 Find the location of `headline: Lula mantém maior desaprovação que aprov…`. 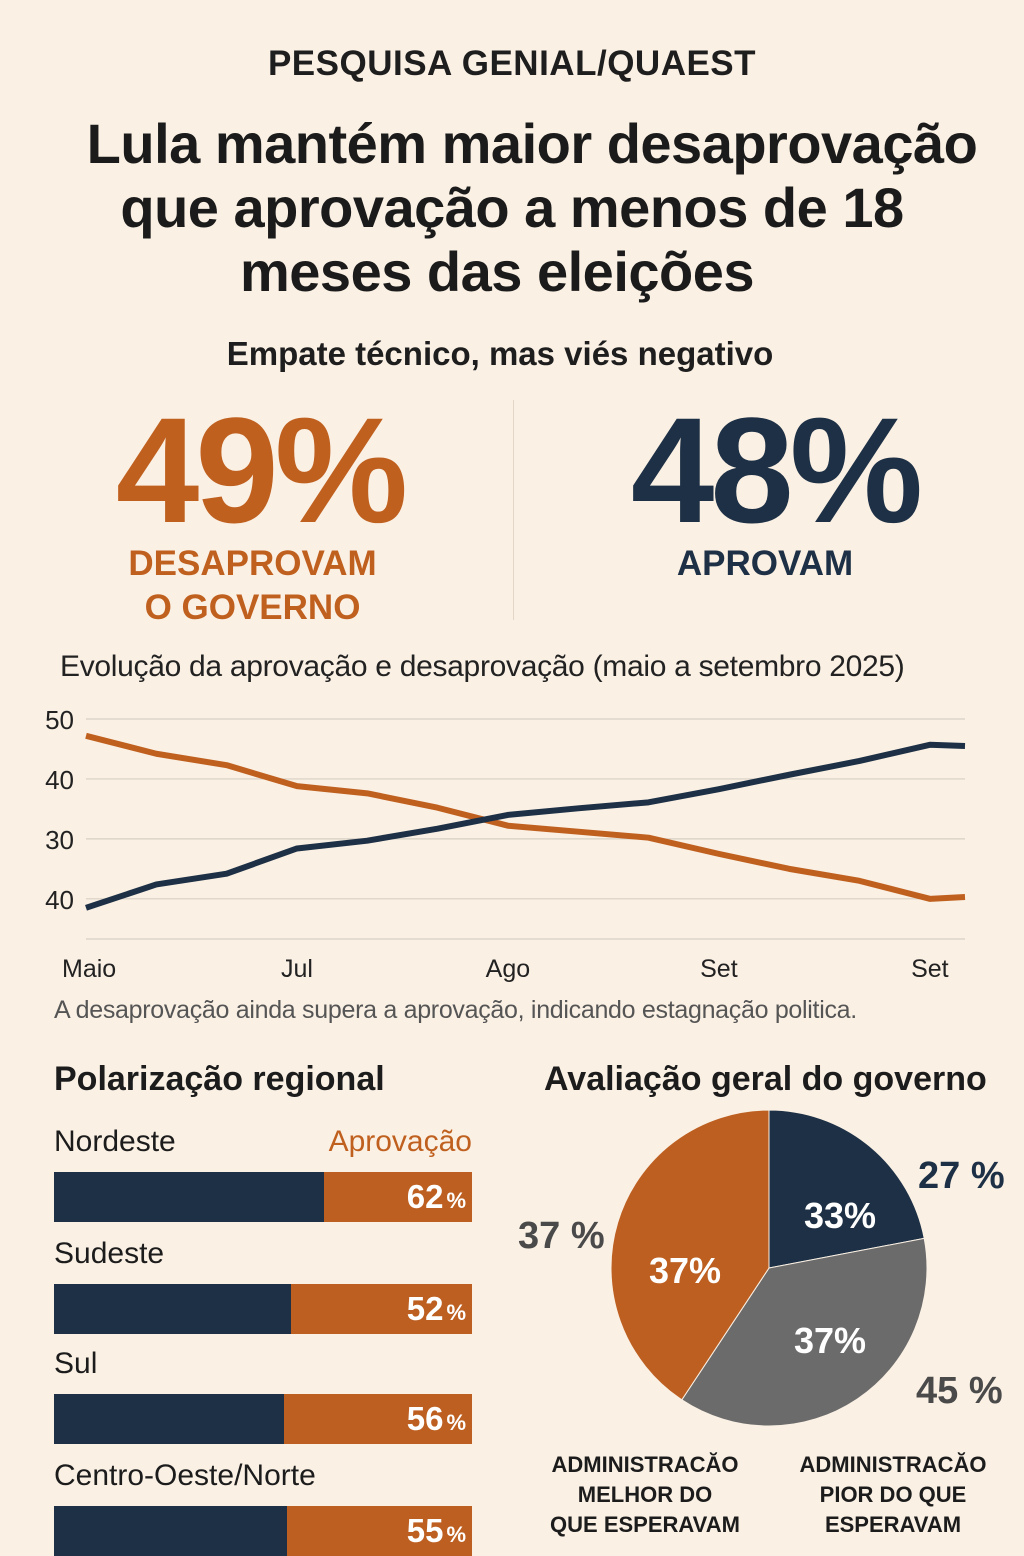

headline: Lula mantém maior desaprovação que aprov… is located at coordinates (532, 208).